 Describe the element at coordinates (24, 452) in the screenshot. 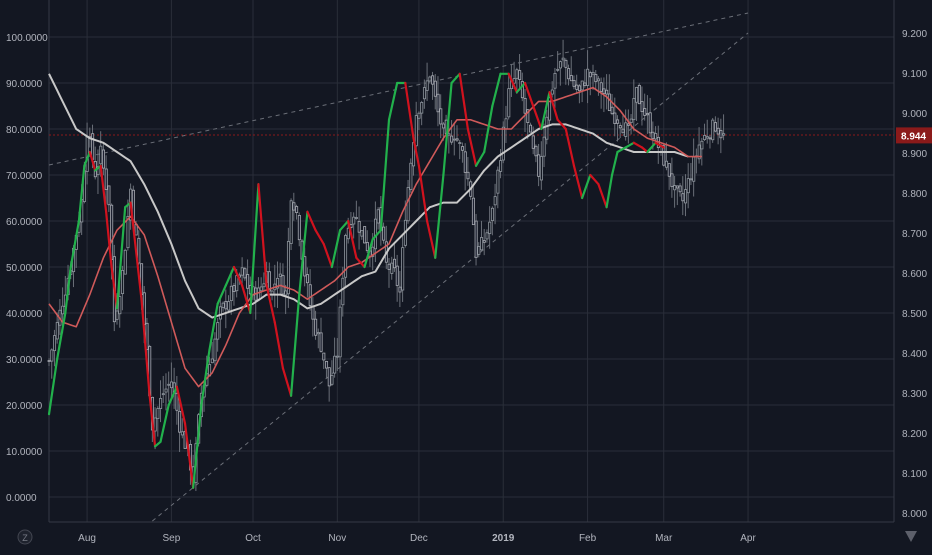

I see `left-tick-label: 10.0000` at that location.